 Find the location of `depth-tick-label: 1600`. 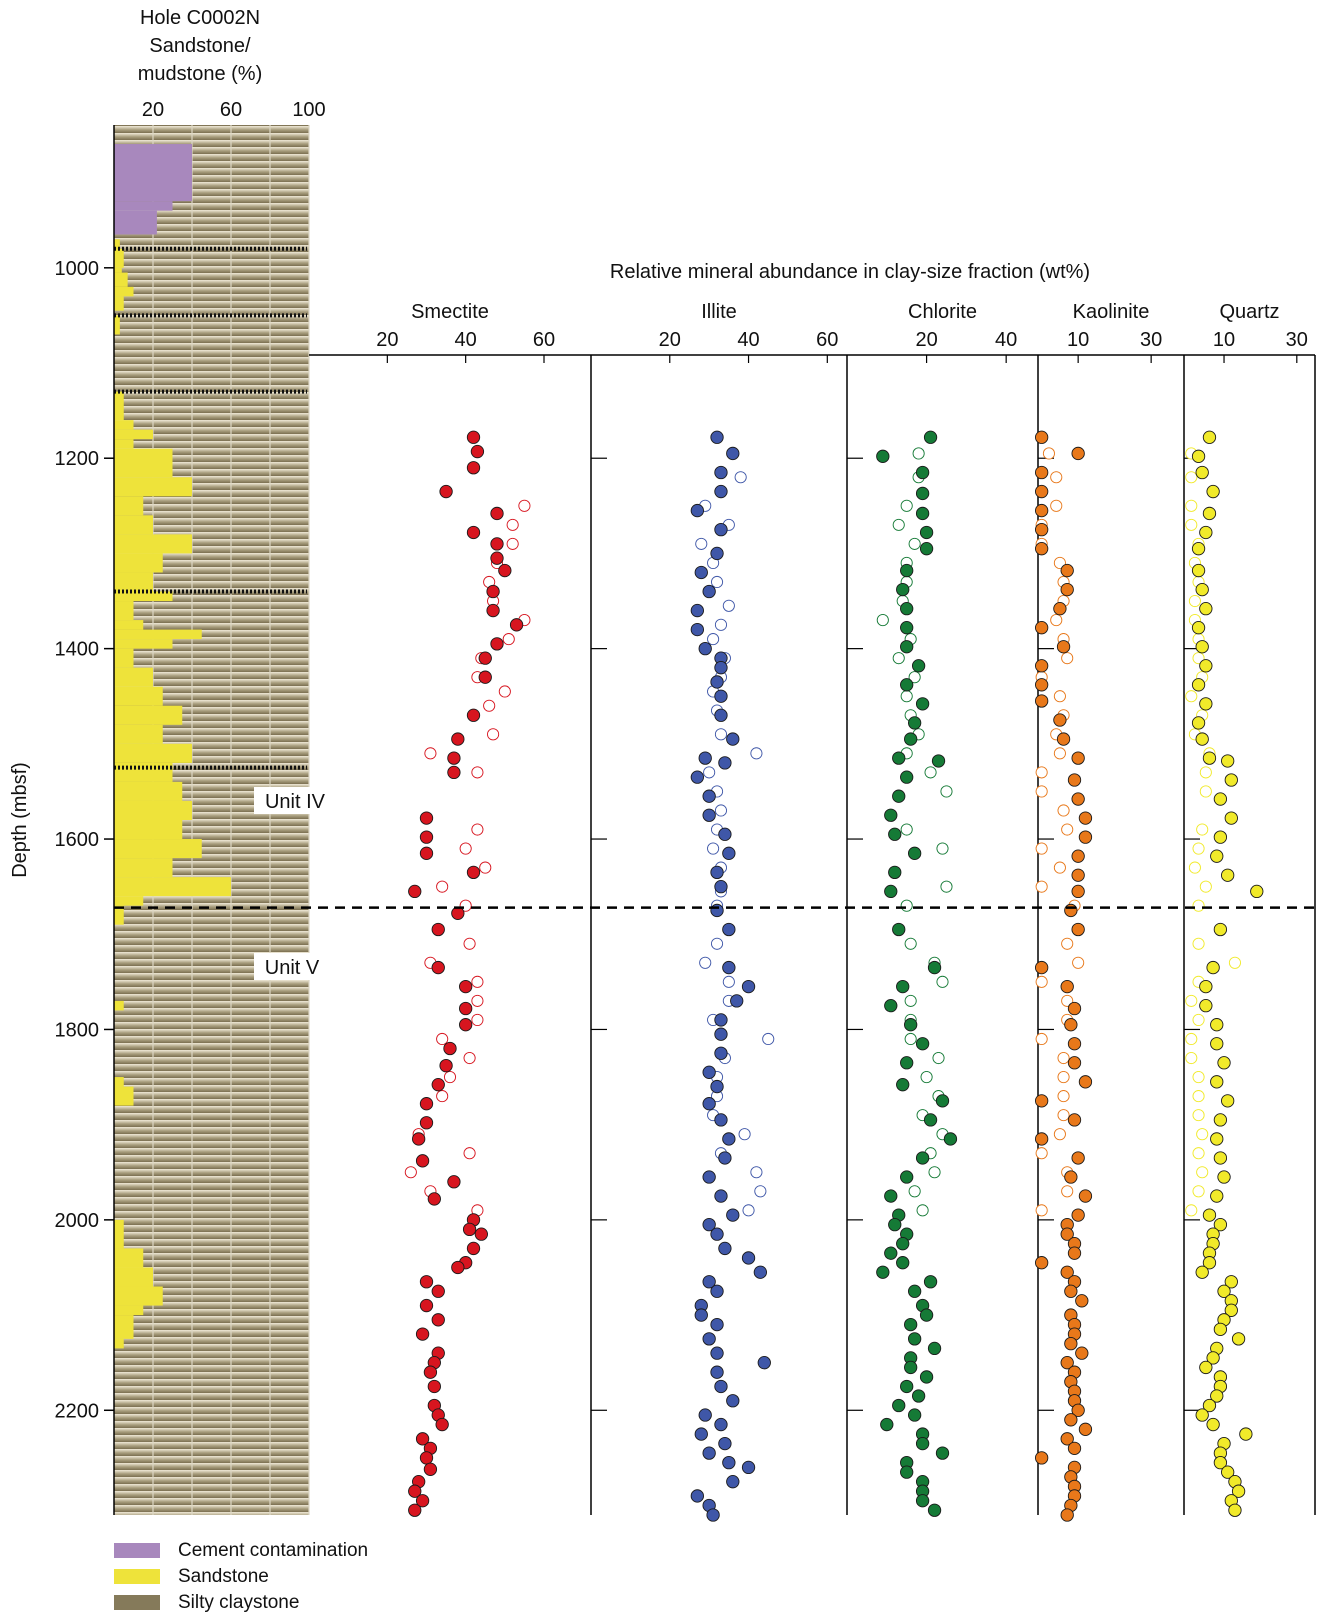

depth-tick-label: 1600 is located at coordinates (77, 840).